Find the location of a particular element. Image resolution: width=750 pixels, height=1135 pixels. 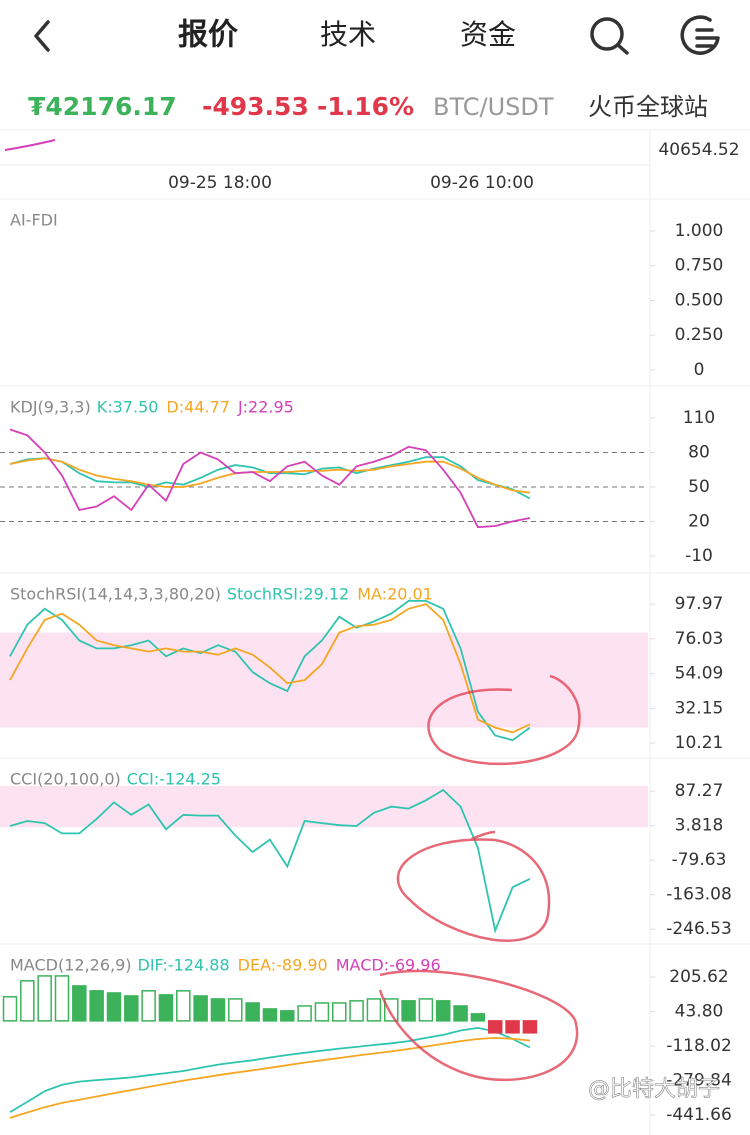

price-axis-label: 40654.52 is located at coordinates (698, 150).